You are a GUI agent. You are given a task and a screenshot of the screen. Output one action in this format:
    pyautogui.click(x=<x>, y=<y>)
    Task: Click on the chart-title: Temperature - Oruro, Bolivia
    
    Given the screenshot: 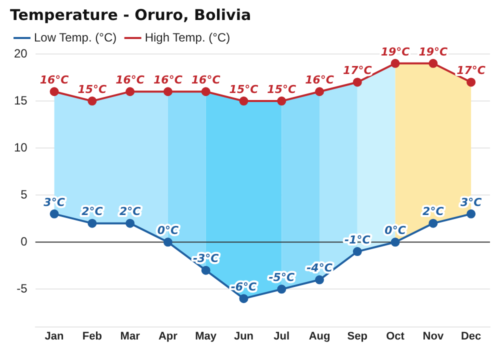 What is the action you would take?
    pyautogui.click(x=131, y=15)
    